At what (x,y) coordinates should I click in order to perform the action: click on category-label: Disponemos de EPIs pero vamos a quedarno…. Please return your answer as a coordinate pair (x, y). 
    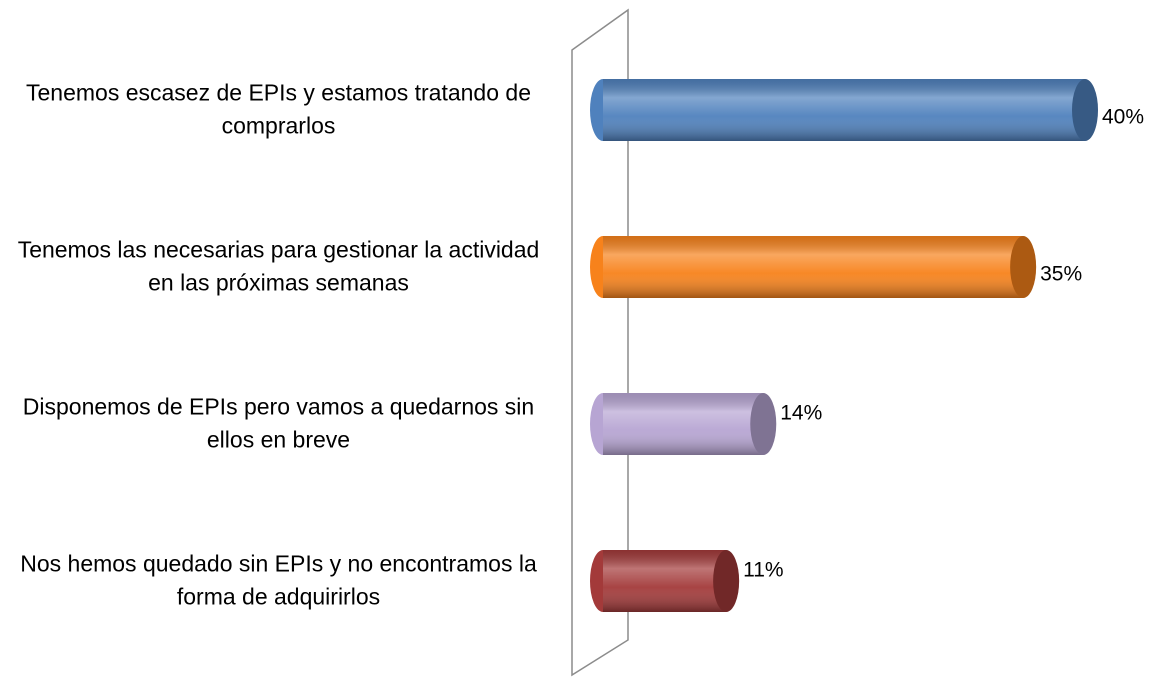
    Looking at the image, I should click on (278, 423).